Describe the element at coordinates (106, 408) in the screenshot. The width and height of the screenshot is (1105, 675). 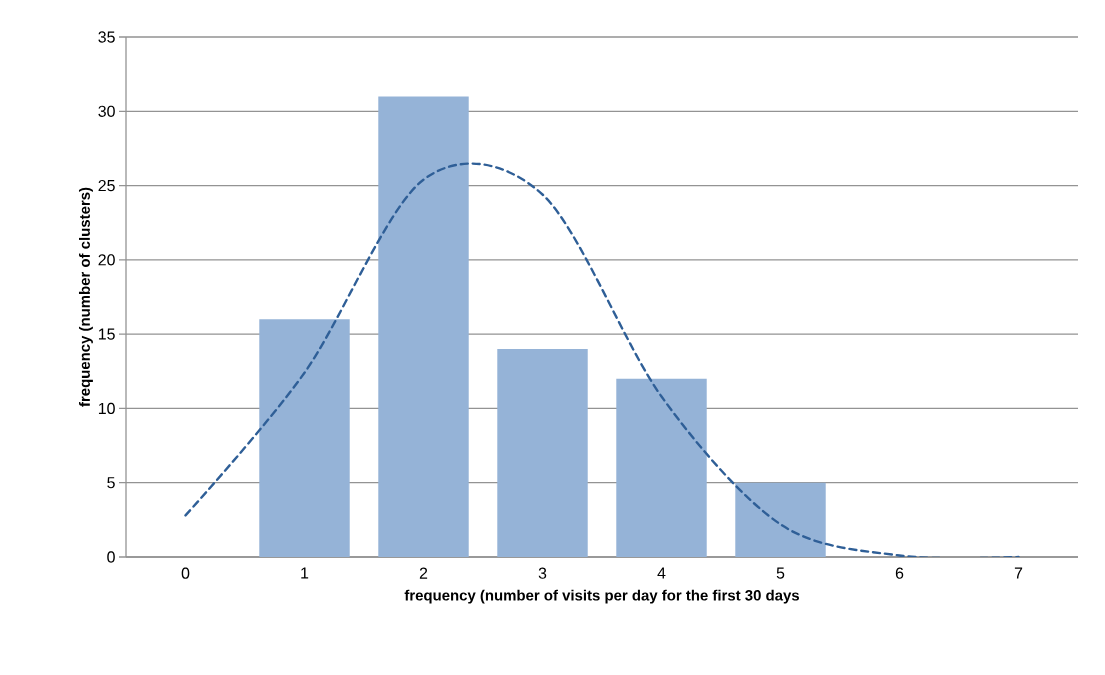
I see `y-tick-label: 10` at that location.